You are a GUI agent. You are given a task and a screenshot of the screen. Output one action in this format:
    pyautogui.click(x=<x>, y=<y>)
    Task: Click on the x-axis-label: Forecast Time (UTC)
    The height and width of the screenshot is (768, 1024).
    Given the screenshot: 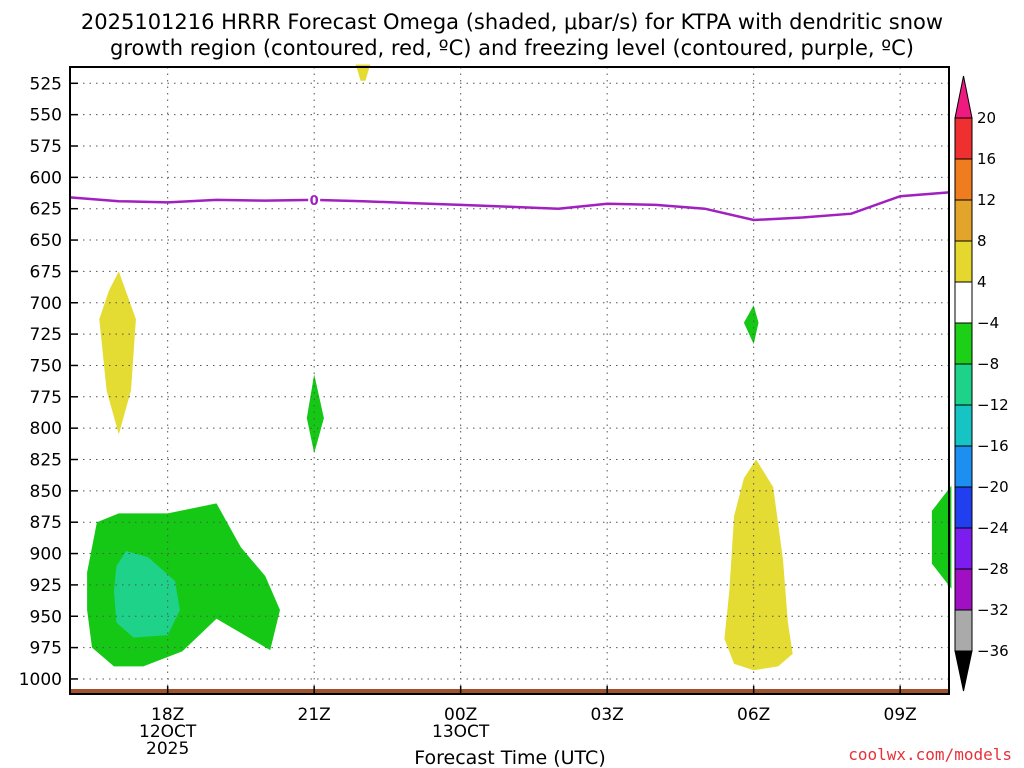 What is the action you would take?
    pyautogui.click(x=509, y=757)
    